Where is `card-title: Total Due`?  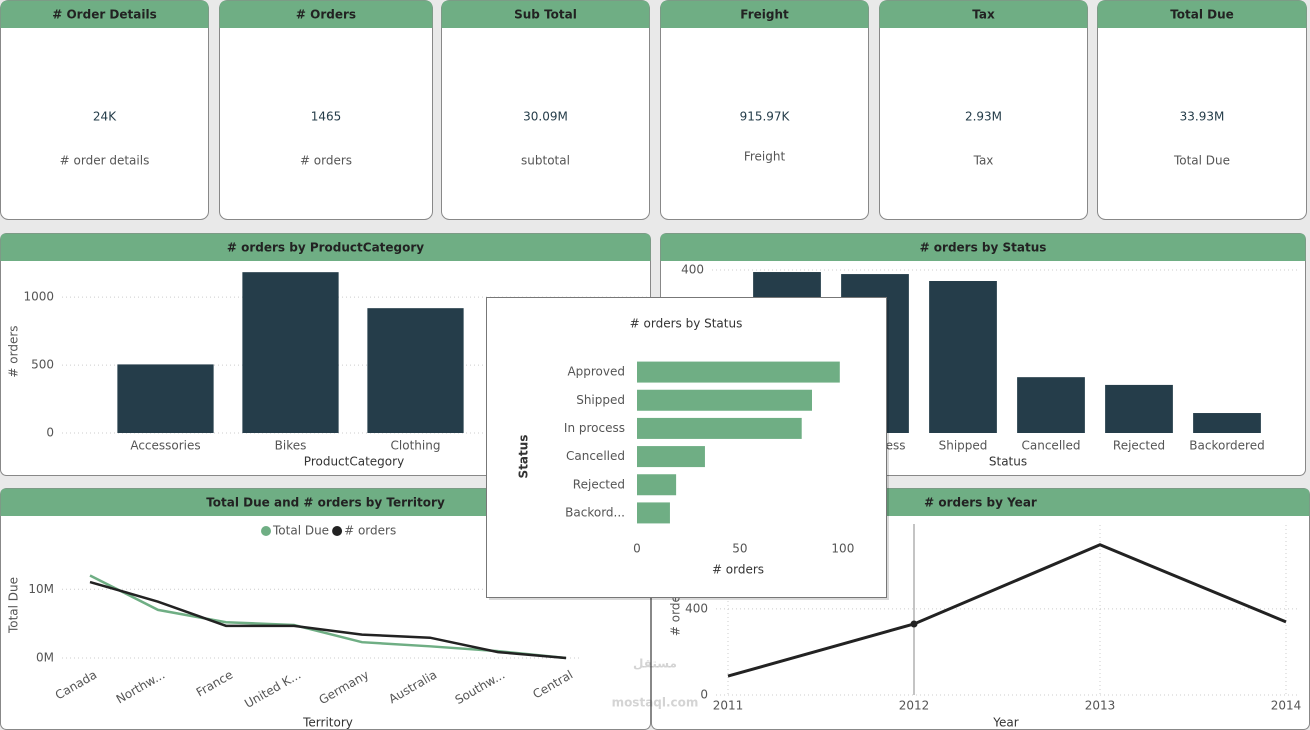
card-title: Total Due is located at coordinates (1202, 15).